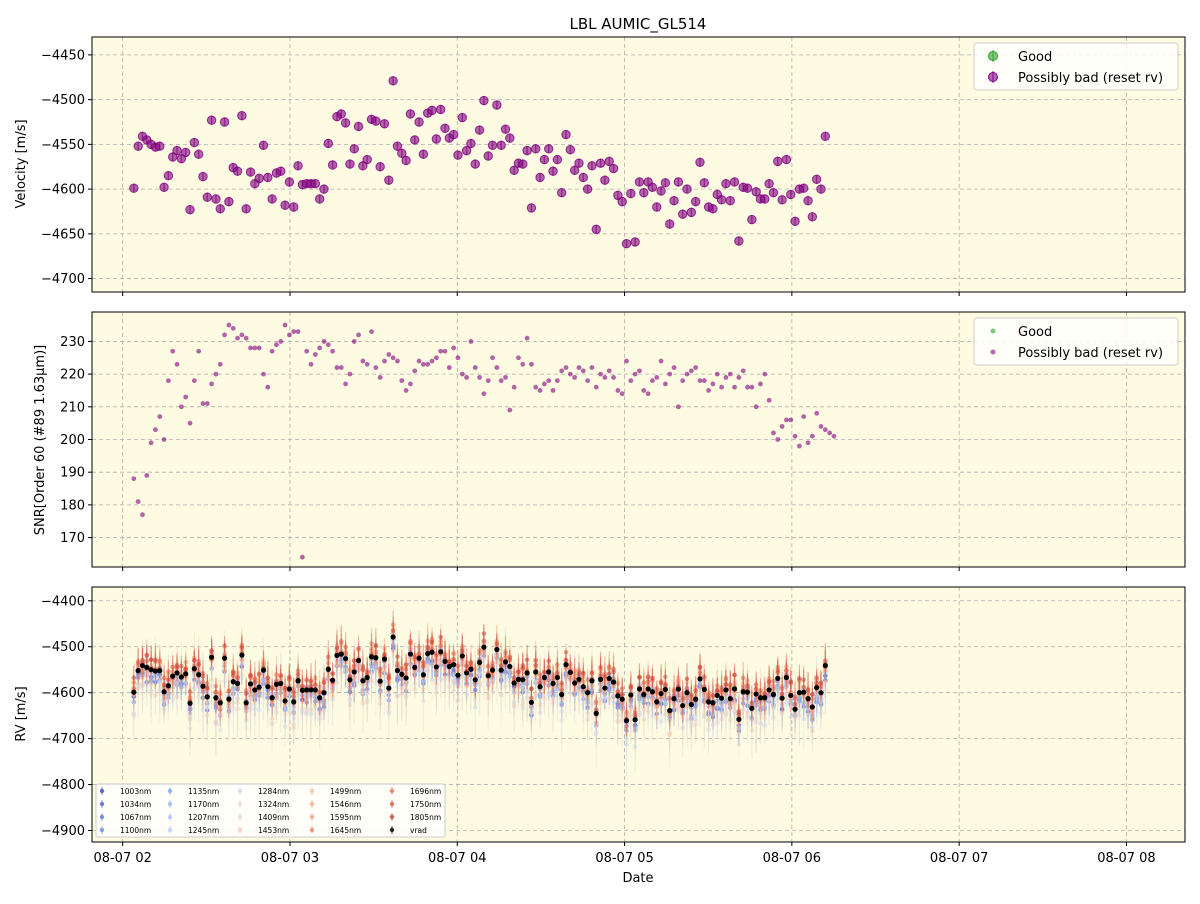 This screenshot has height=904, width=1200. Describe the element at coordinates (1090, 353) in the screenshot. I see `snr-legend-bad-label: Possibly bad (reset rv)` at that location.